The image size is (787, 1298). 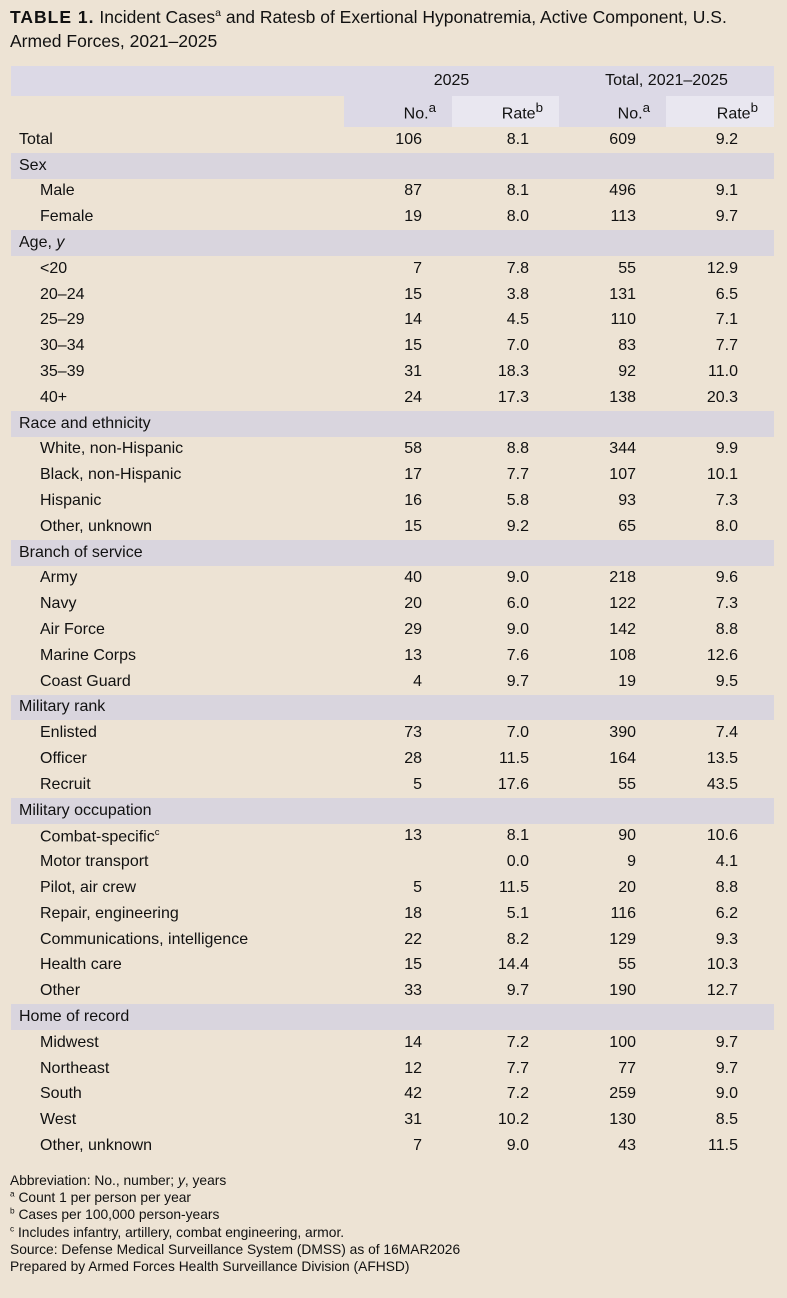 What do you see at coordinates (417, 681) in the screenshot?
I see `cell-no-2025: 4` at bounding box center [417, 681].